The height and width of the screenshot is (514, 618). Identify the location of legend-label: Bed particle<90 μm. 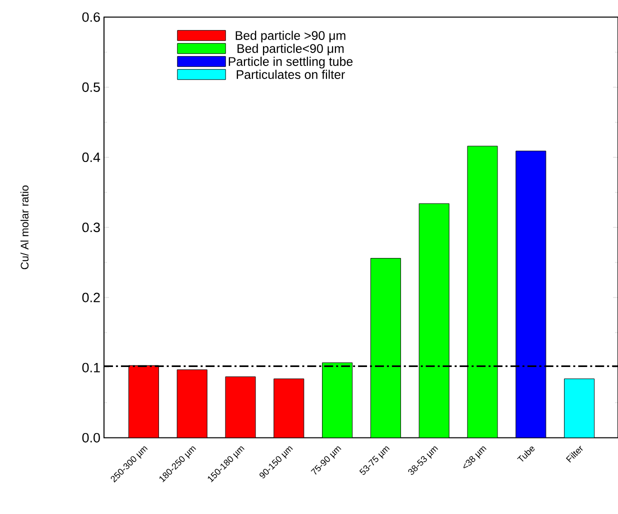
(291, 50).